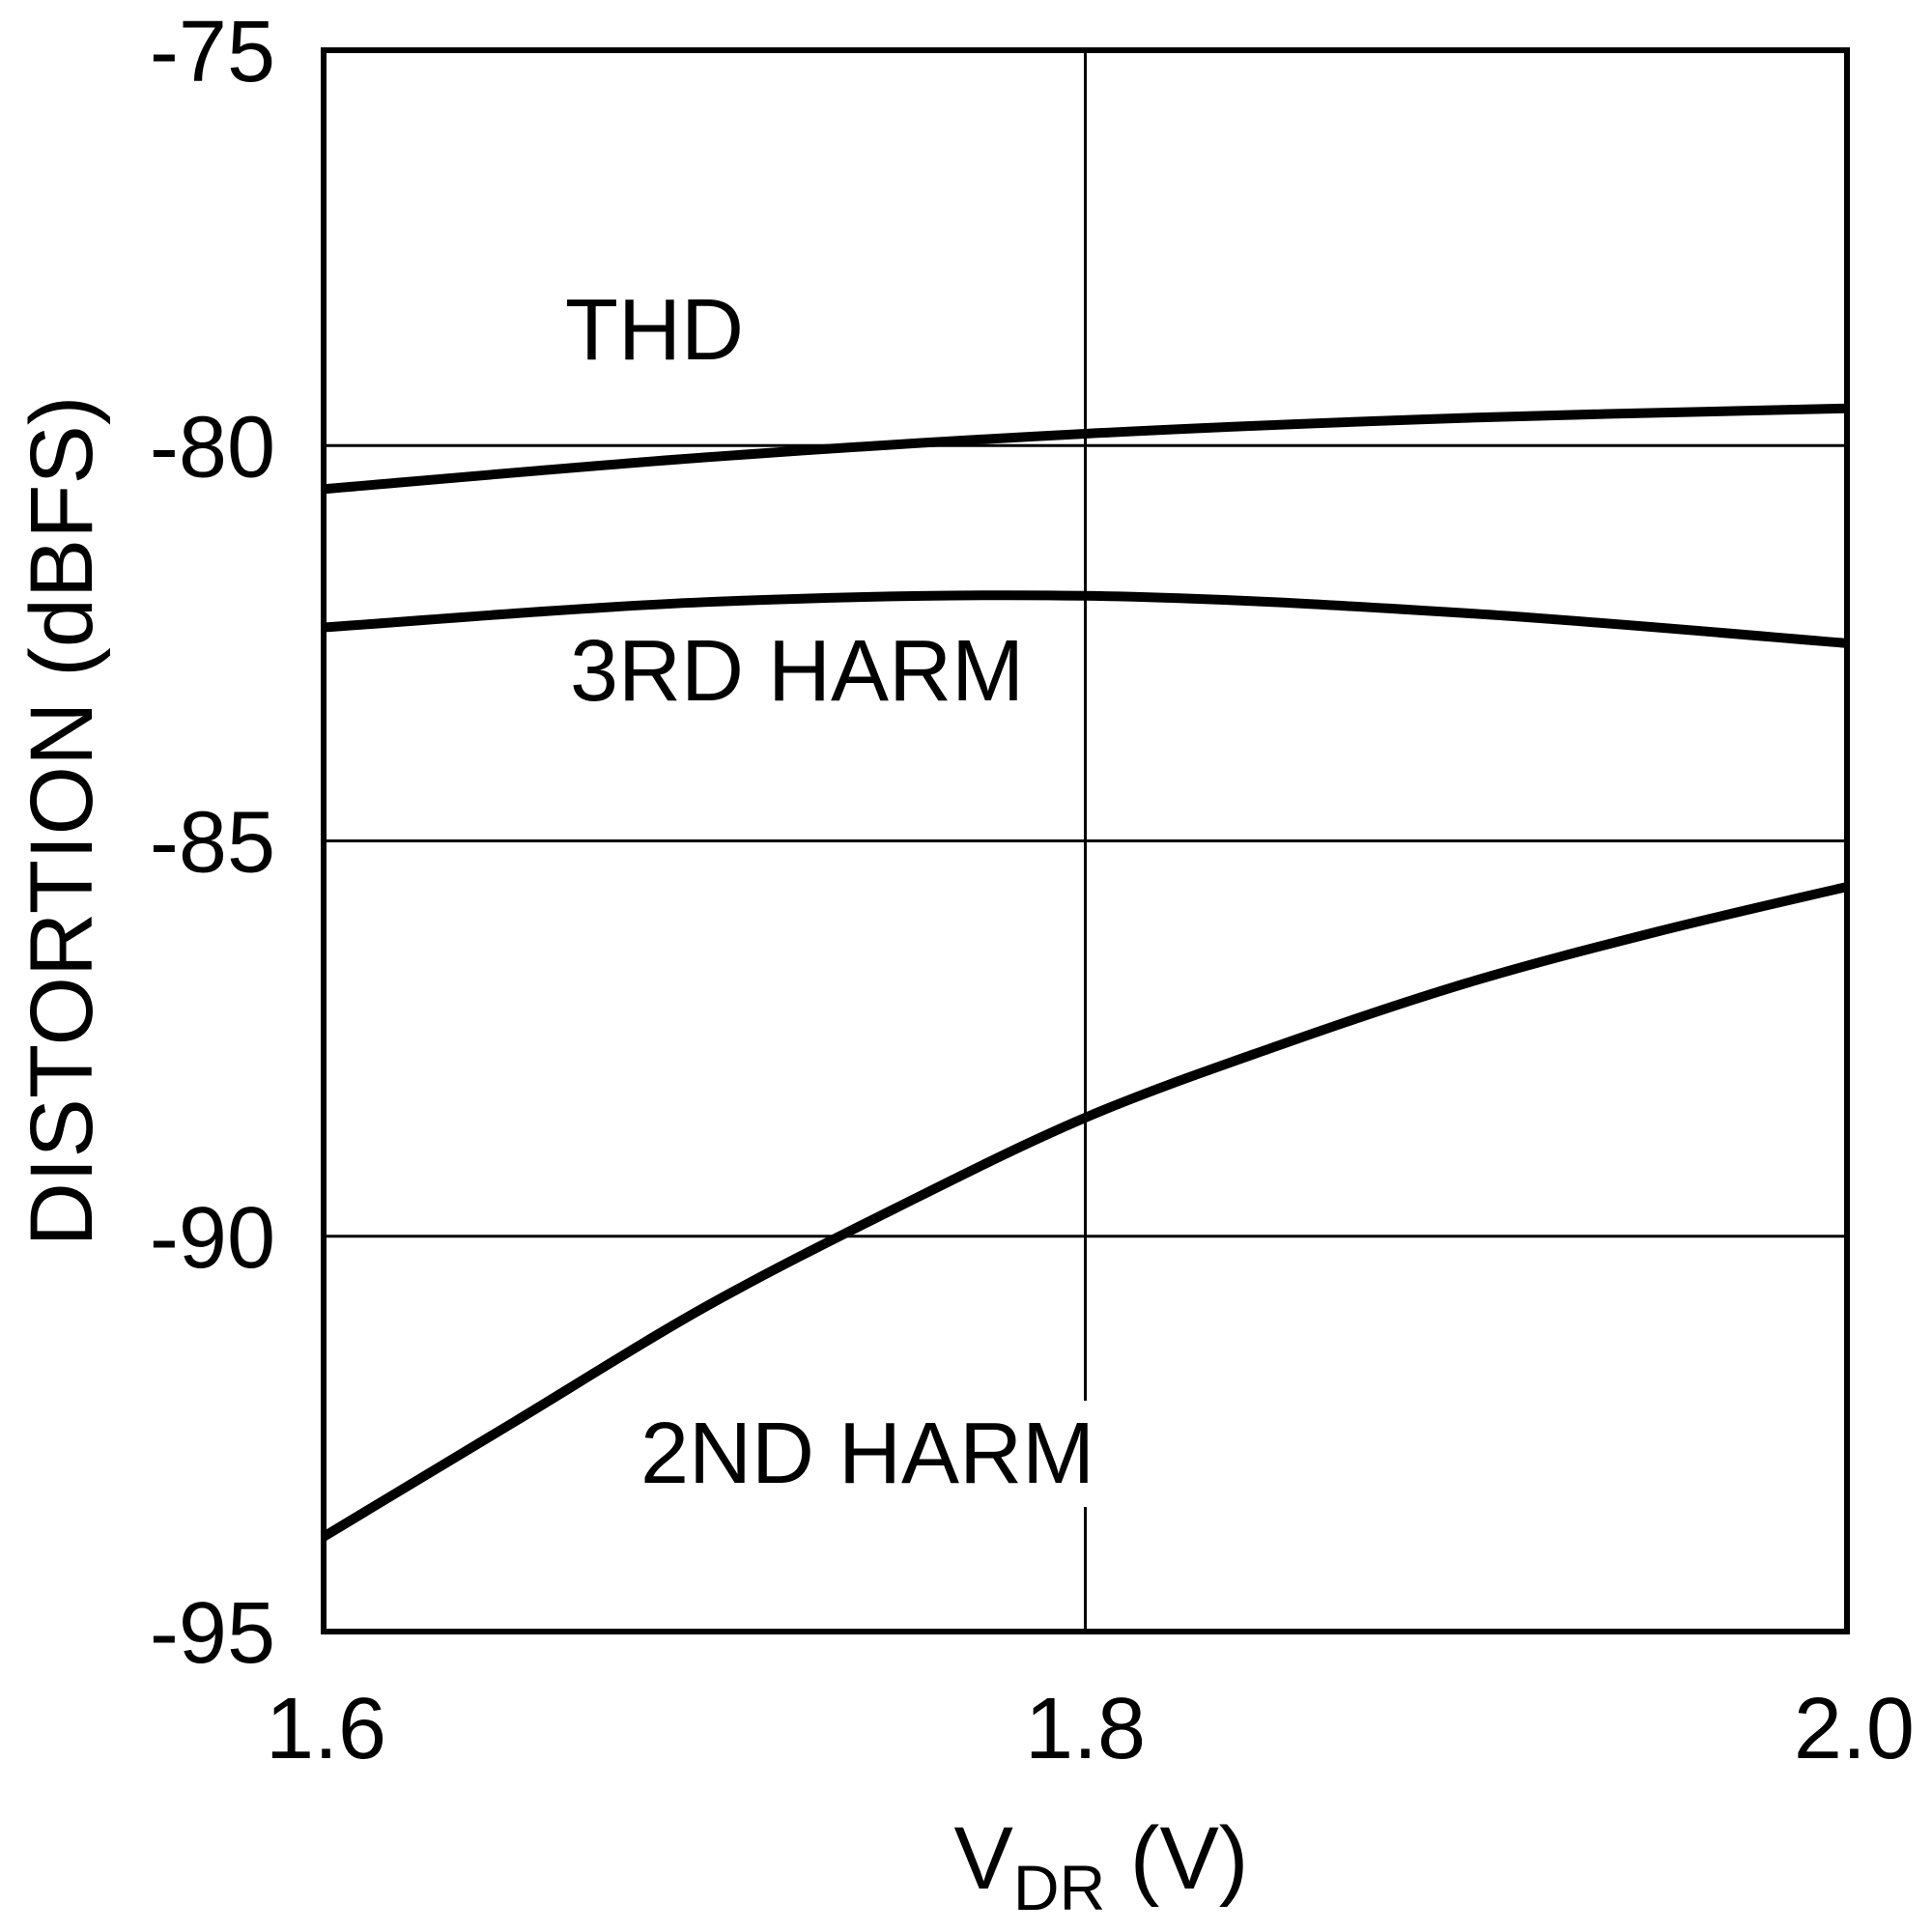  Describe the element at coordinates (1086, 1454) in the screenshot. I see `label-bg-2nd` at that location.